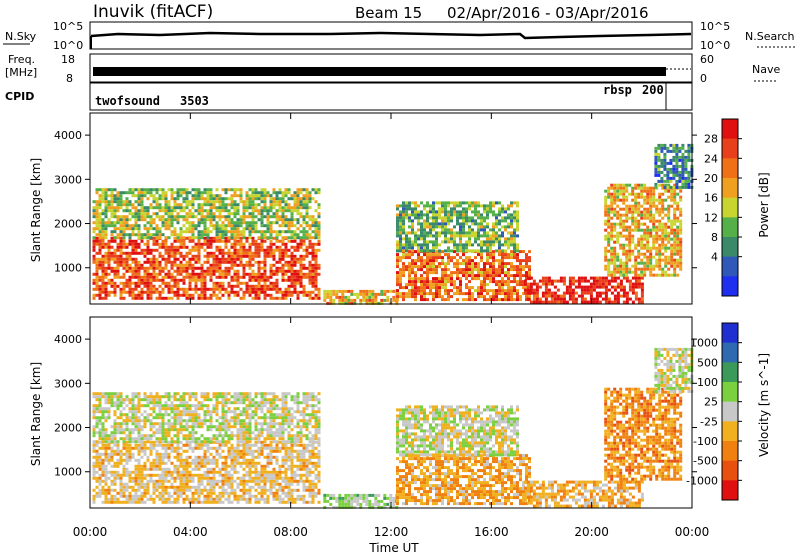 This screenshot has width=800, height=554. I want to click on power-y-axis-label: Slant Range [km], so click(36, 210).